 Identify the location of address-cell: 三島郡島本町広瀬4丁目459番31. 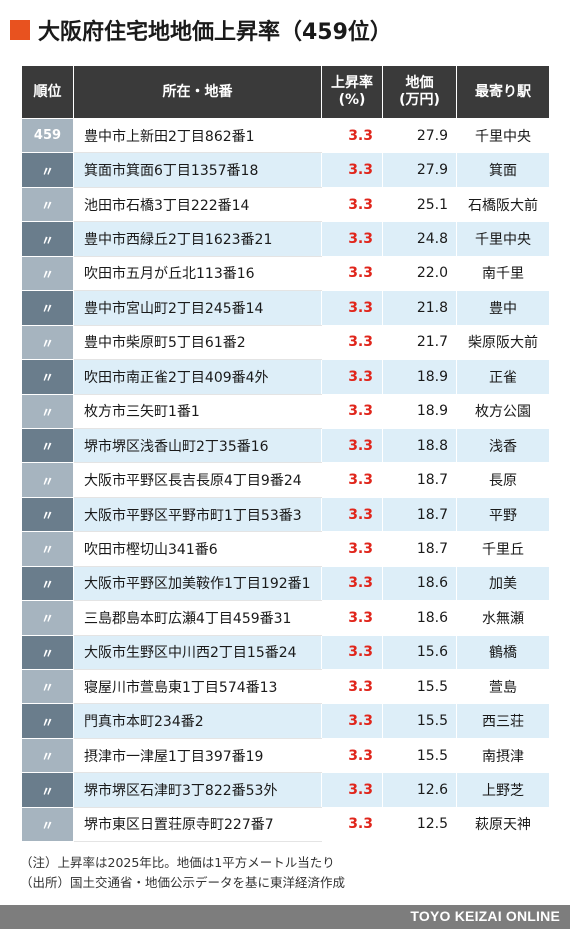
(197, 618).